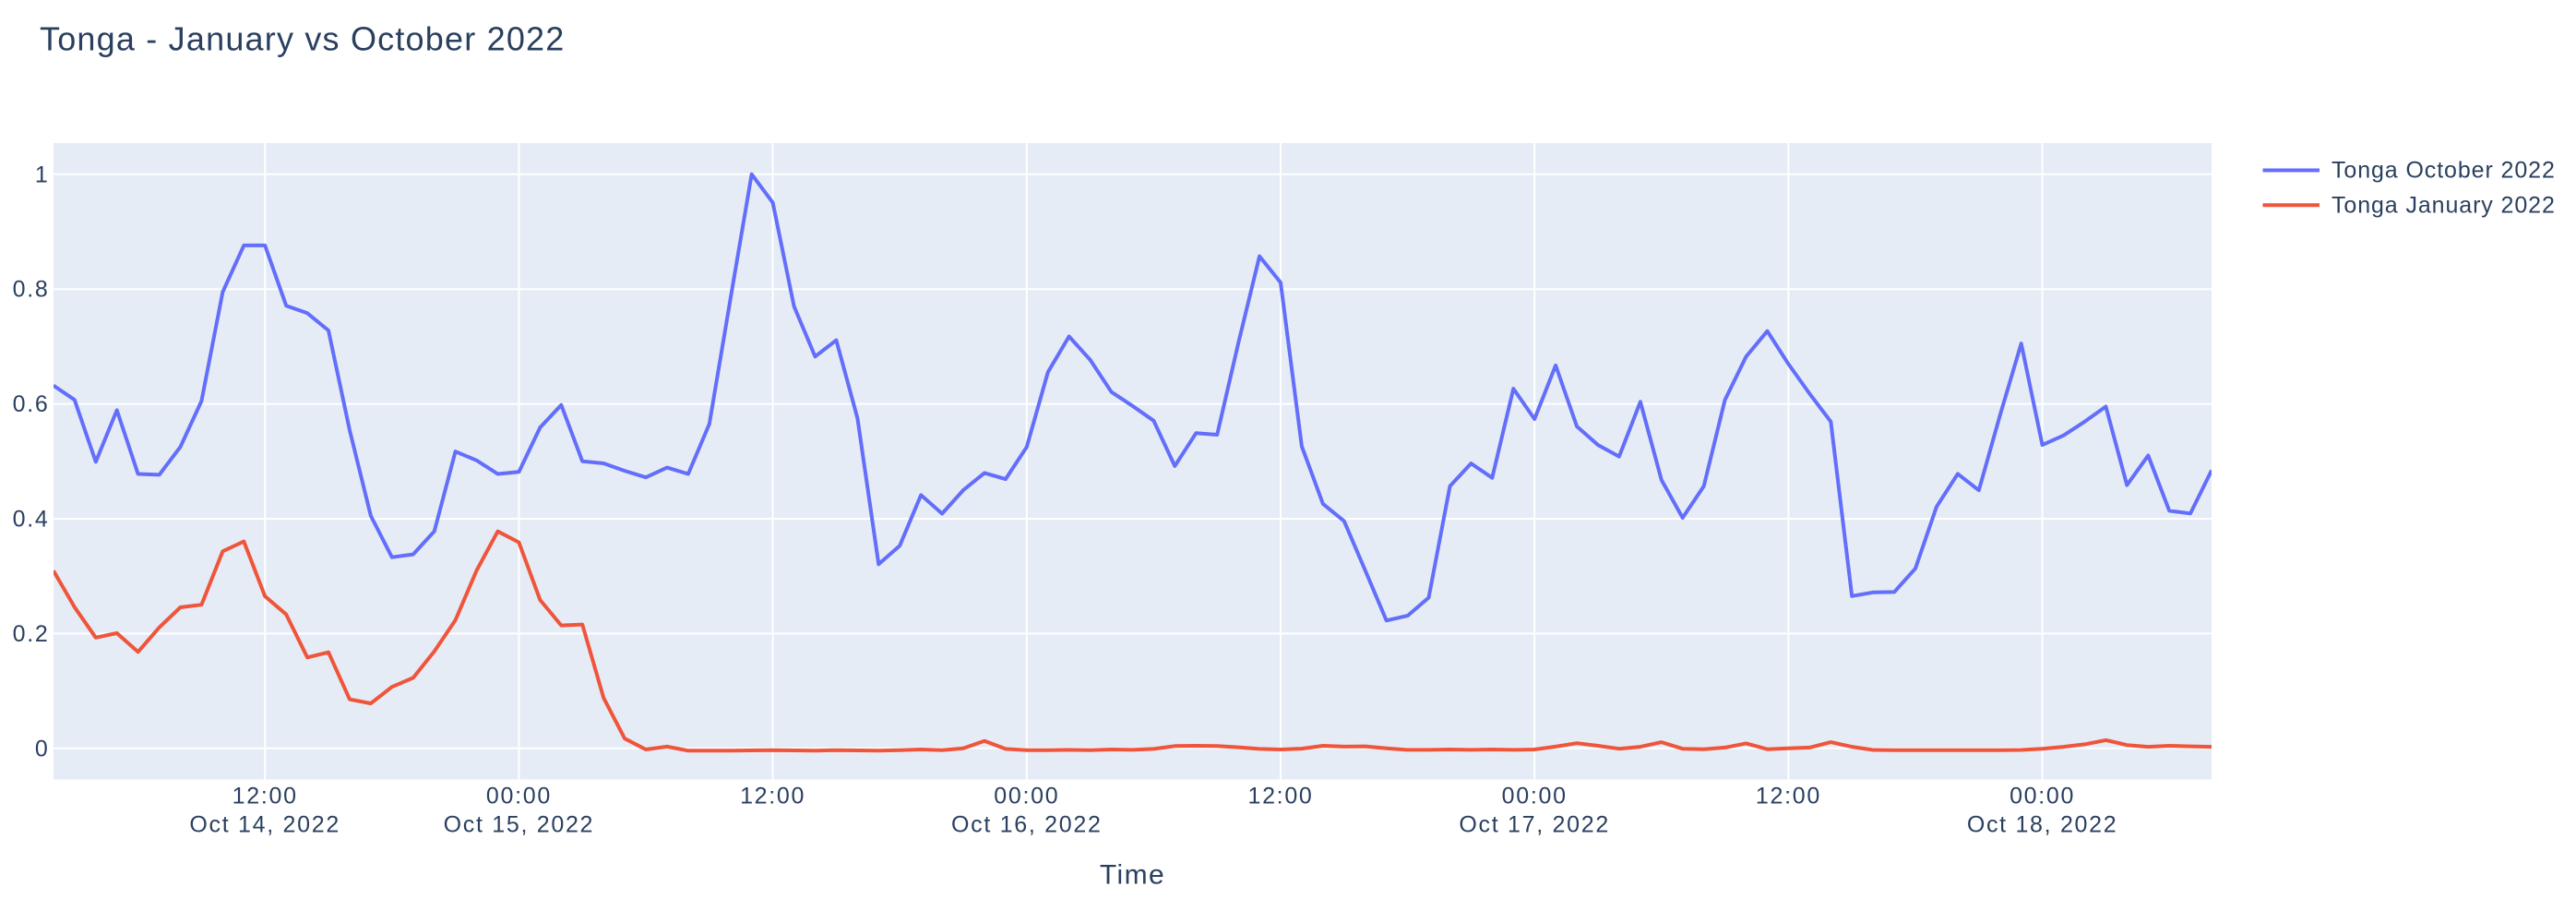 This screenshot has width=2576, height=899. What do you see at coordinates (1535, 825) in the screenshot?
I see `svg-text: Oct 17, 2022` at bounding box center [1535, 825].